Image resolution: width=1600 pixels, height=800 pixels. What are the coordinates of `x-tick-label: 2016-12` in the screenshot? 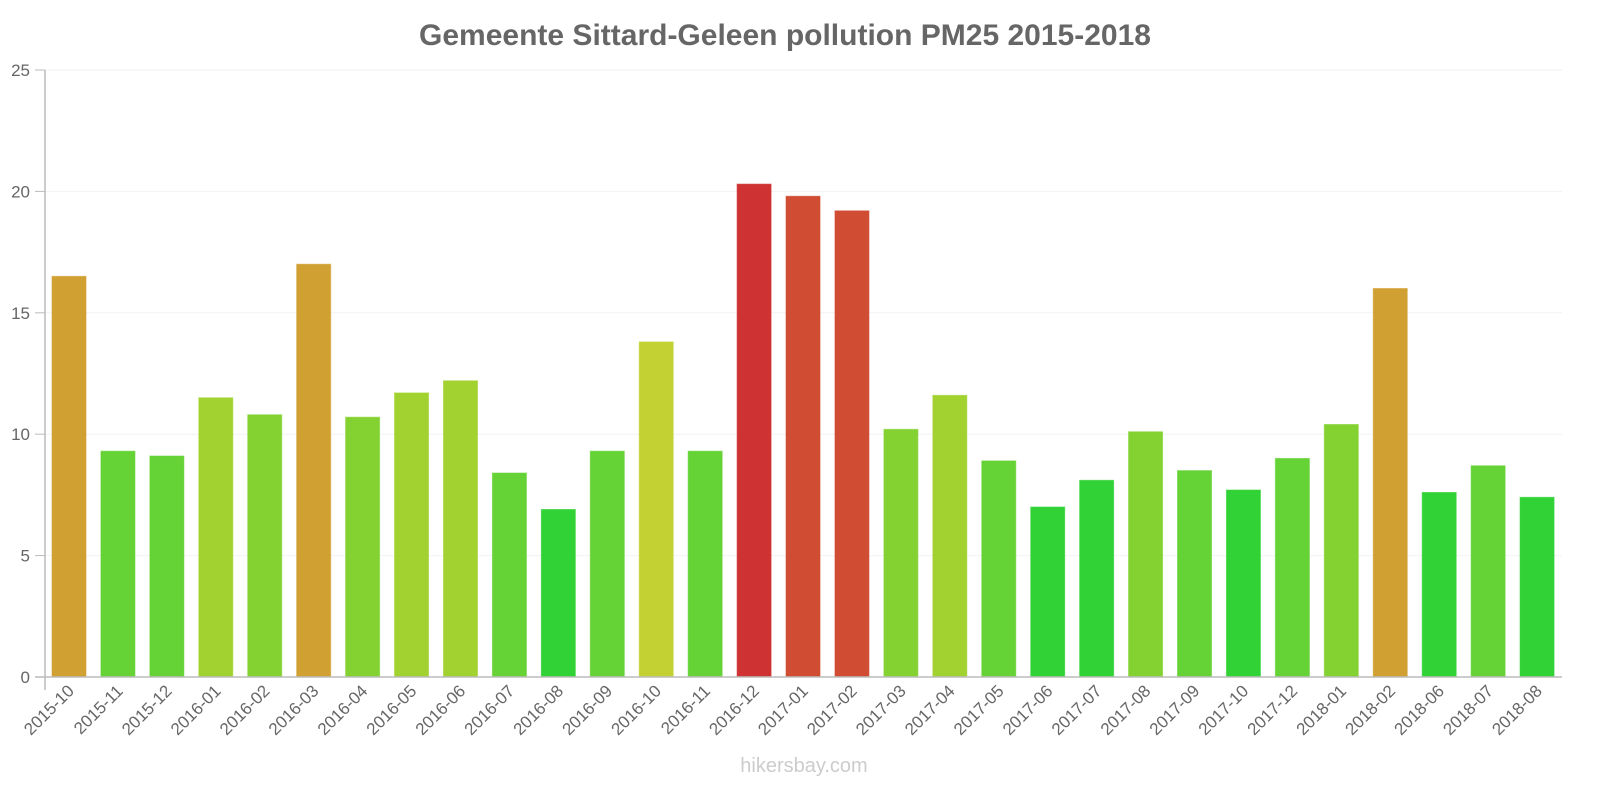 It's located at (734, 710).